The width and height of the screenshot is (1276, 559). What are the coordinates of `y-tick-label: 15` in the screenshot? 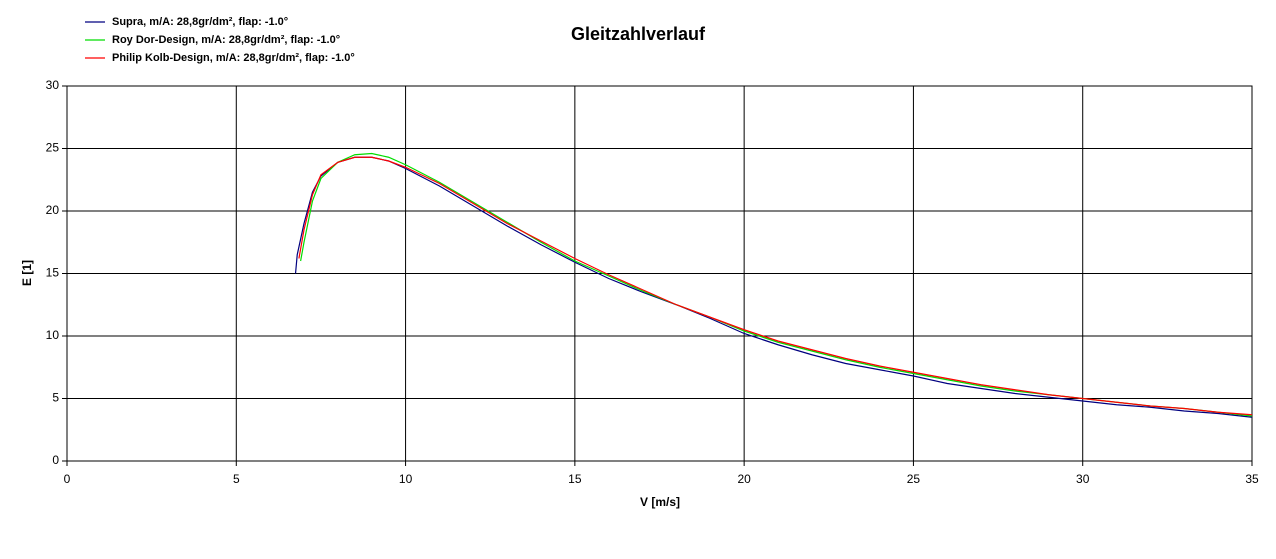 It's located at (53, 273).